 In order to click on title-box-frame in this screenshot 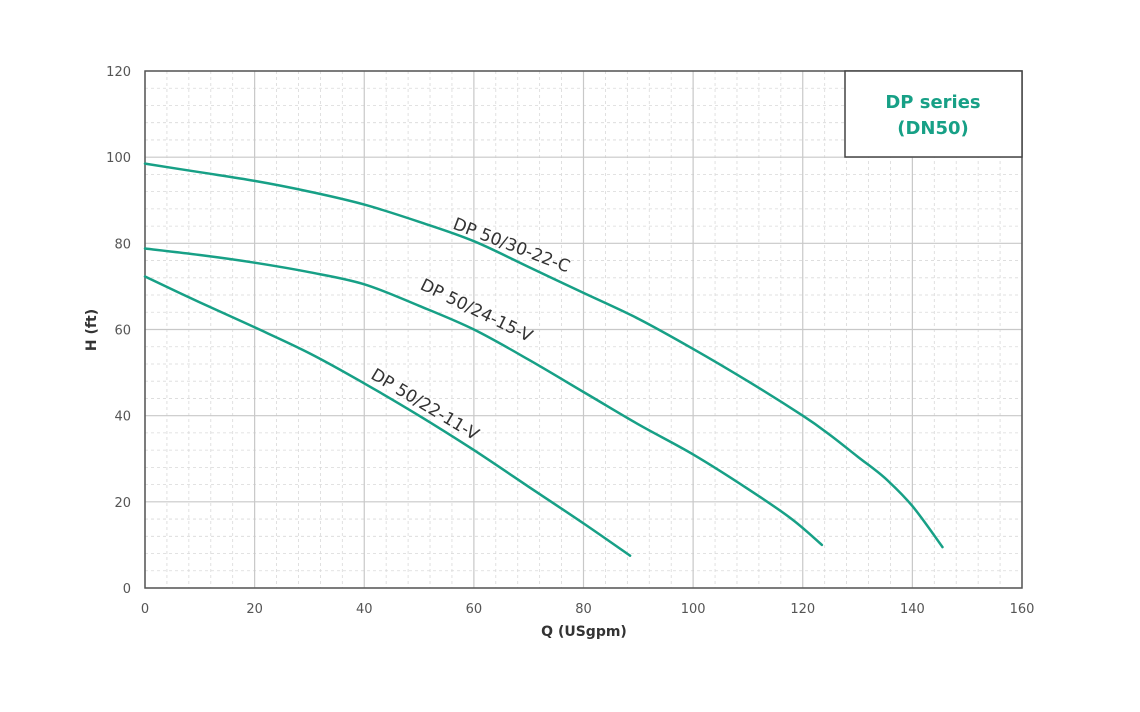, I will do `click(933, 114)`.